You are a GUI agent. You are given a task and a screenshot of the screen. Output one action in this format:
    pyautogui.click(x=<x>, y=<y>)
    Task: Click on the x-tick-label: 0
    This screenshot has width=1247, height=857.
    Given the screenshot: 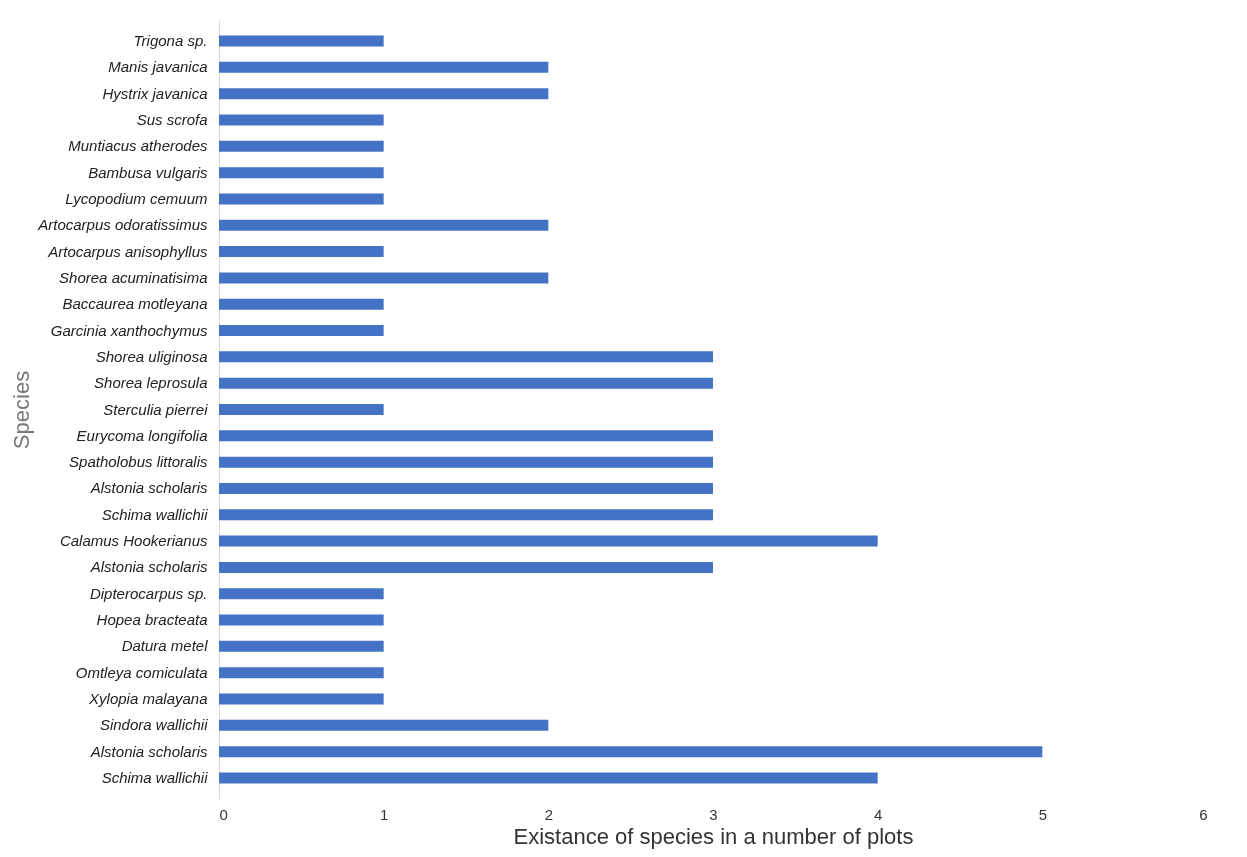 What is the action you would take?
    pyautogui.click(x=223, y=814)
    